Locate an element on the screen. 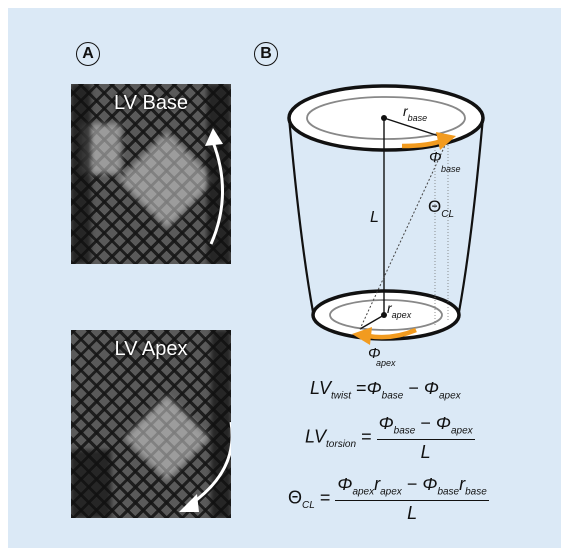  theta-cl-label: ΘCL is located at coordinates (441, 208).